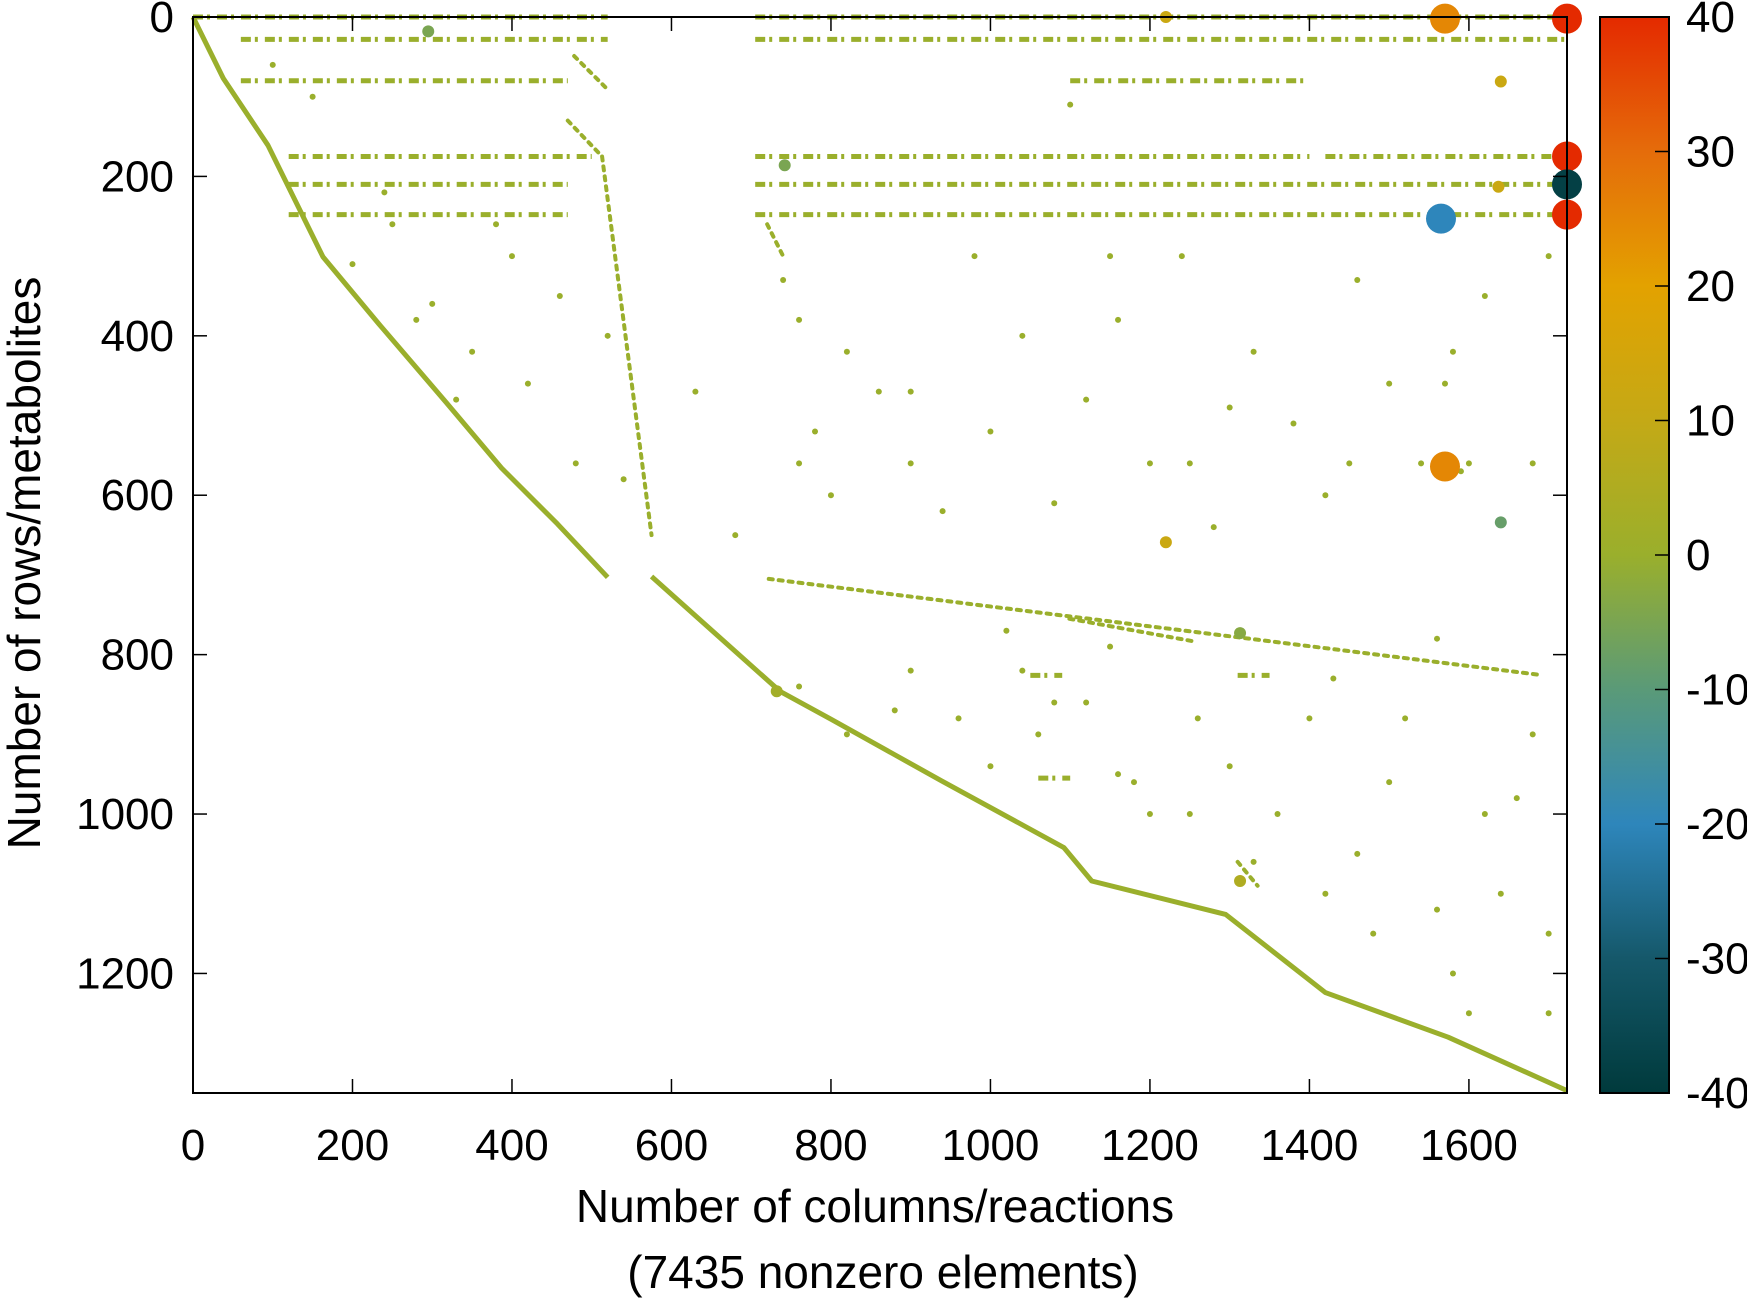 The height and width of the screenshot is (1302, 1747). Describe the element at coordinates (125, 814) in the screenshot. I see `y-tick-label: 1000` at that location.